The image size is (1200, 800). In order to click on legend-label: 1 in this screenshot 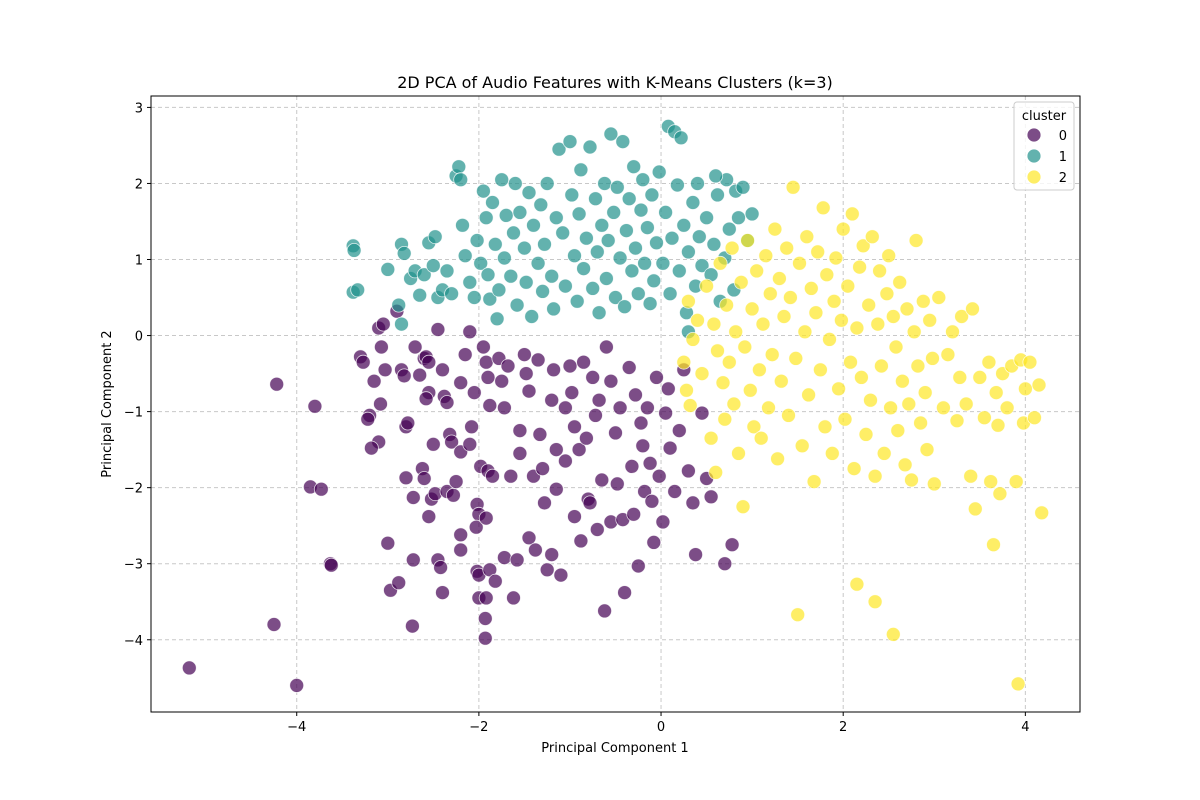, I will do `click(1063, 157)`.